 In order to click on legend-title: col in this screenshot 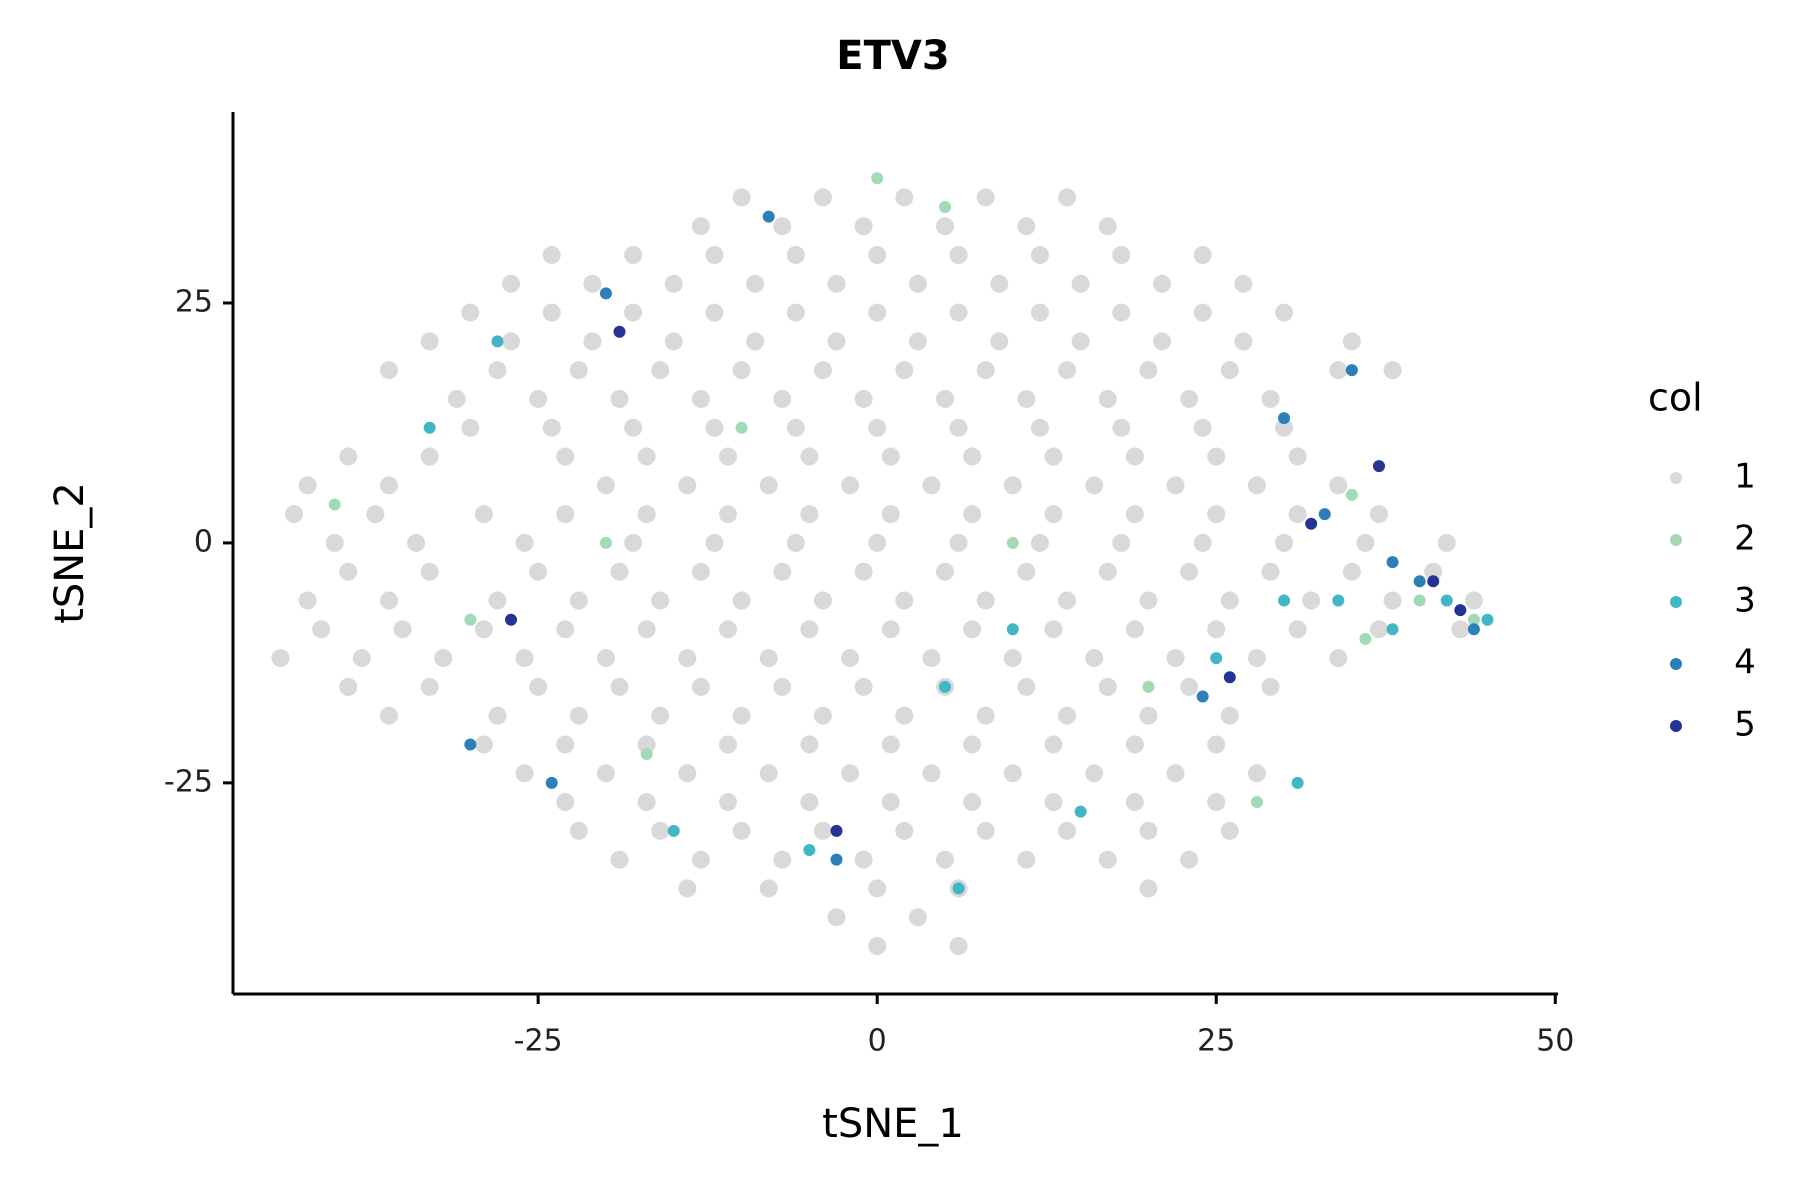, I will do `click(1675, 398)`.